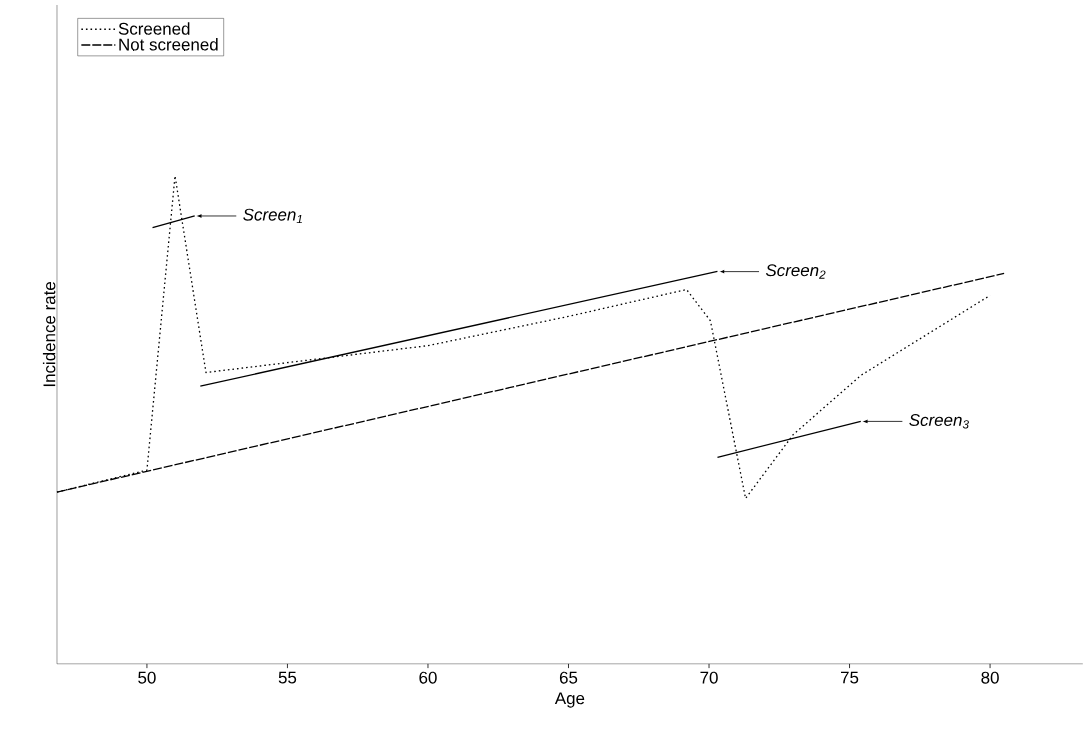  Describe the element at coordinates (709, 677) in the screenshot. I see `x-tick-label: 70` at that location.